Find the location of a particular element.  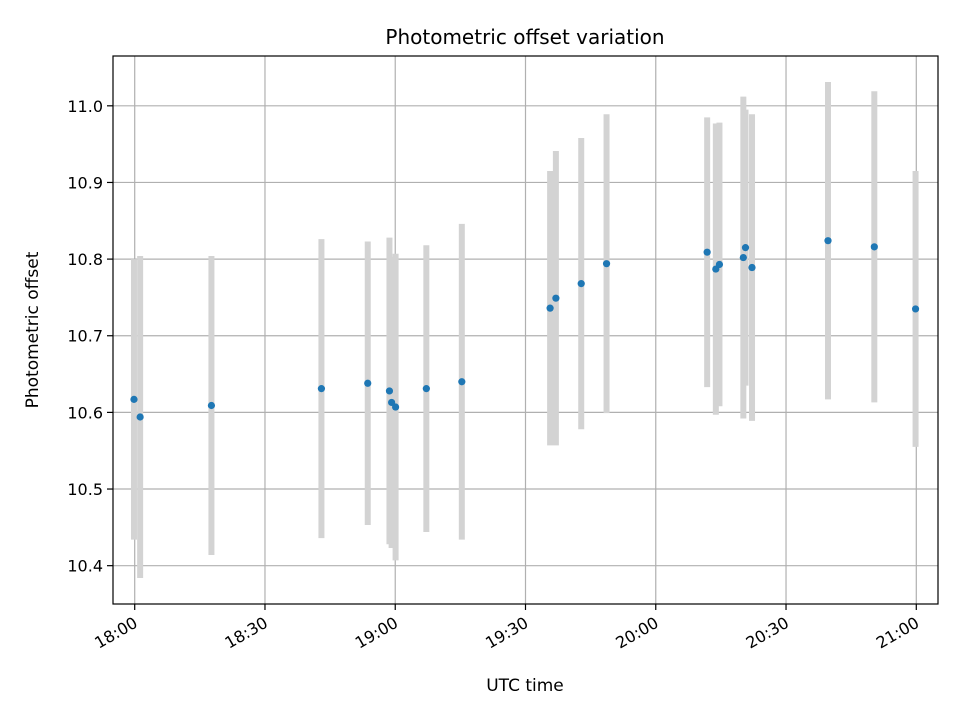

y-tick-label: 10.9 is located at coordinates (85, 182).